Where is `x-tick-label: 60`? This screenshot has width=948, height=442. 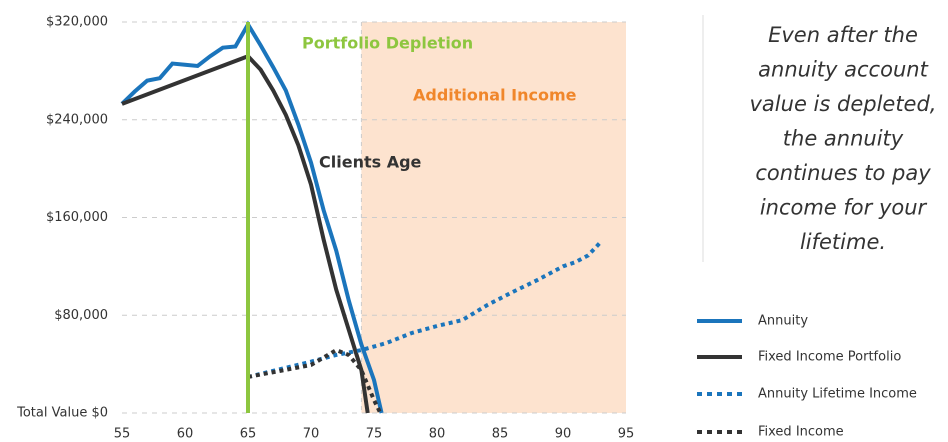
x-tick-label: 60 is located at coordinates (185, 434).